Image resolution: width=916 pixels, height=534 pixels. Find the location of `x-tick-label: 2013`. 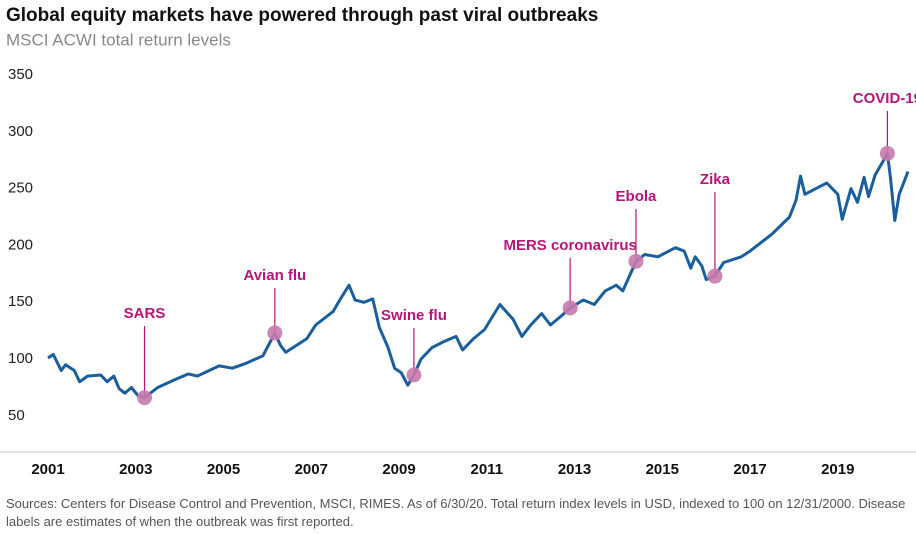

x-tick-label: 2013 is located at coordinates (574, 469).